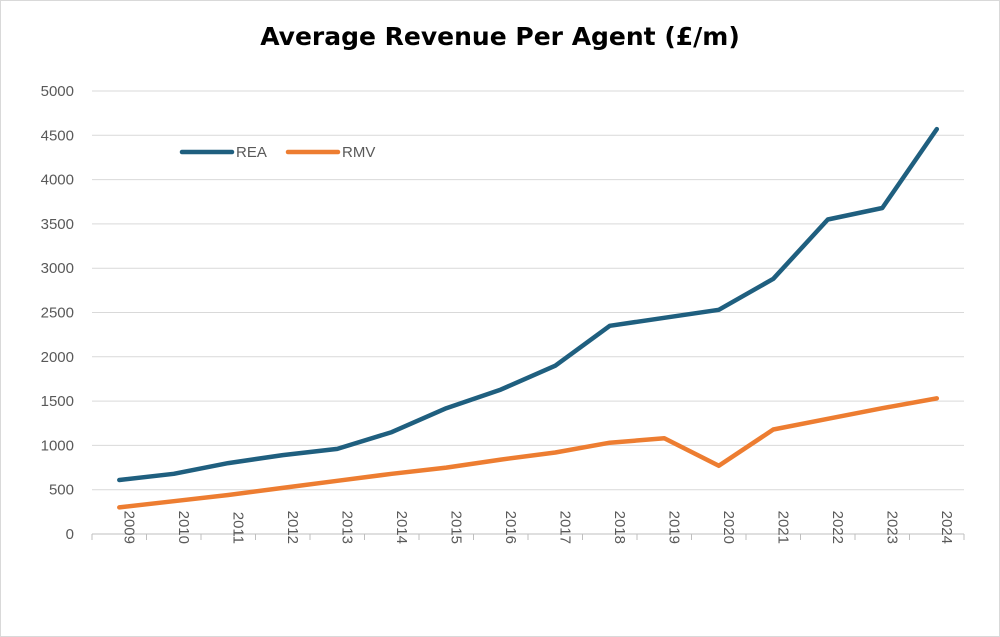 The image size is (1000, 637). I want to click on x-tick-label: 2018, so click(619, 527).